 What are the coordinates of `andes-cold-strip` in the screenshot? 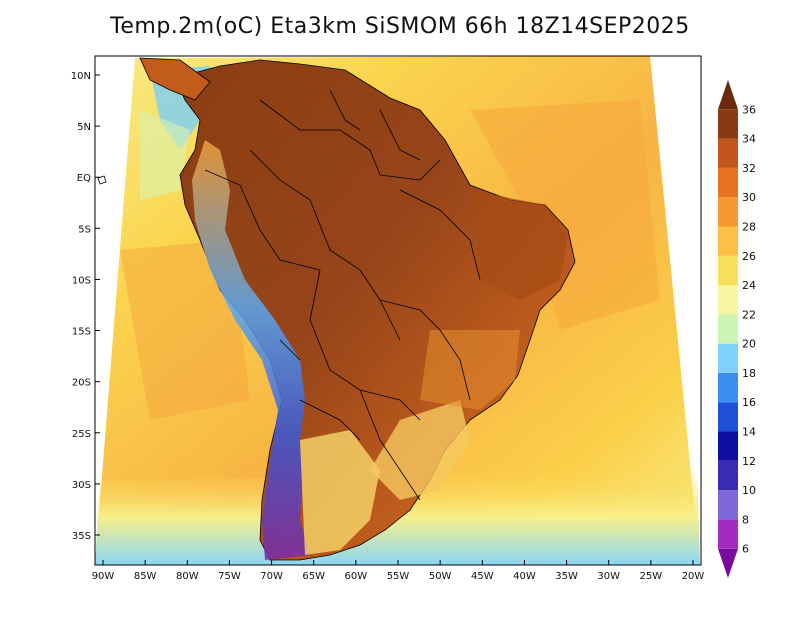 It's located at (251, 350).